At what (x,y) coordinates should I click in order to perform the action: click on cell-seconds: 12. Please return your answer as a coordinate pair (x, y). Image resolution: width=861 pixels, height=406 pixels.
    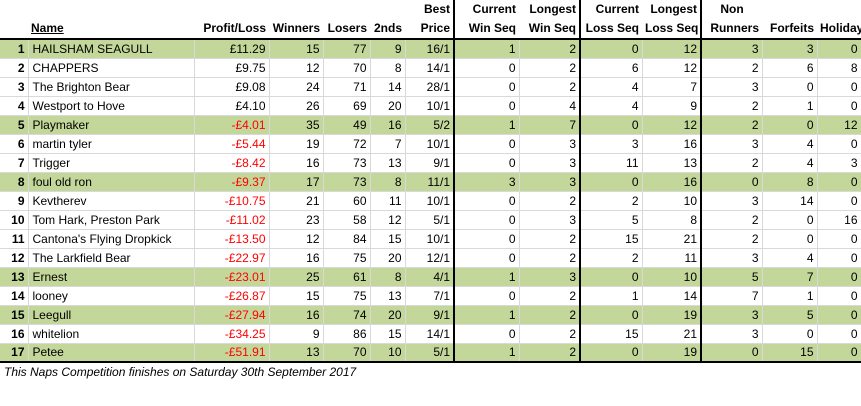
    Looking at the image, I should click on (388, 220).